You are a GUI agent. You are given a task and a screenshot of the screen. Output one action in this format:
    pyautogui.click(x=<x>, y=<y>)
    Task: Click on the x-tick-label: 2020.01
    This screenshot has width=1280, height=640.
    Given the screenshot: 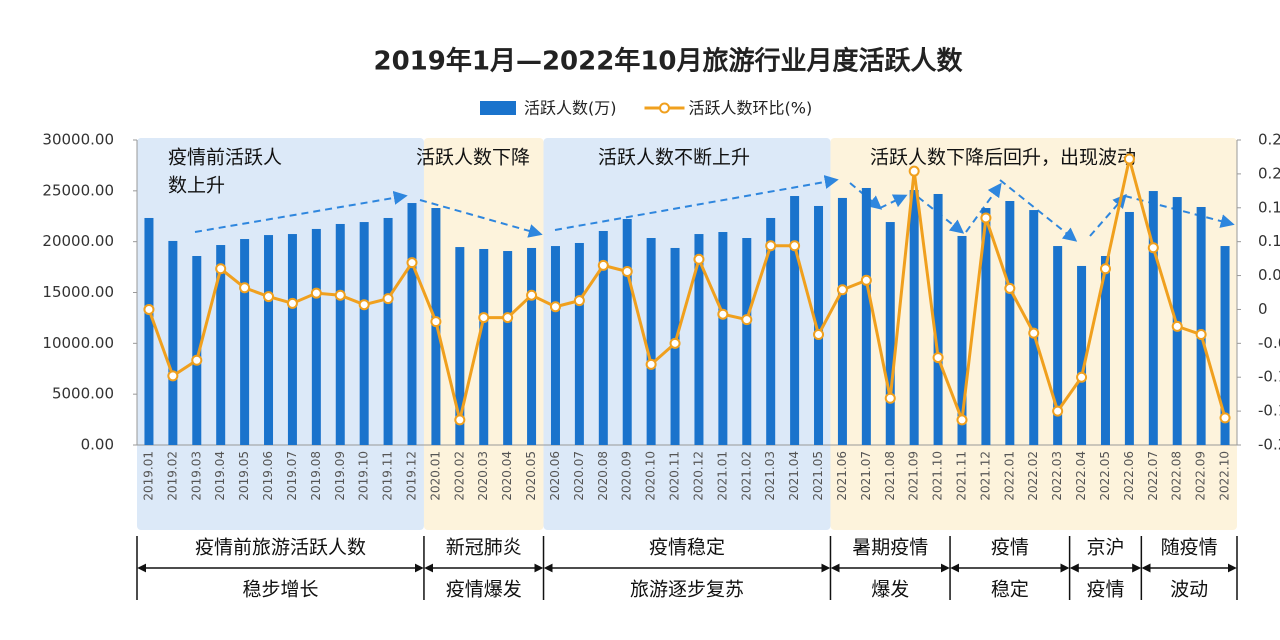 What is the action you would take?
    pyautogui.click(x=435, y=476)
    